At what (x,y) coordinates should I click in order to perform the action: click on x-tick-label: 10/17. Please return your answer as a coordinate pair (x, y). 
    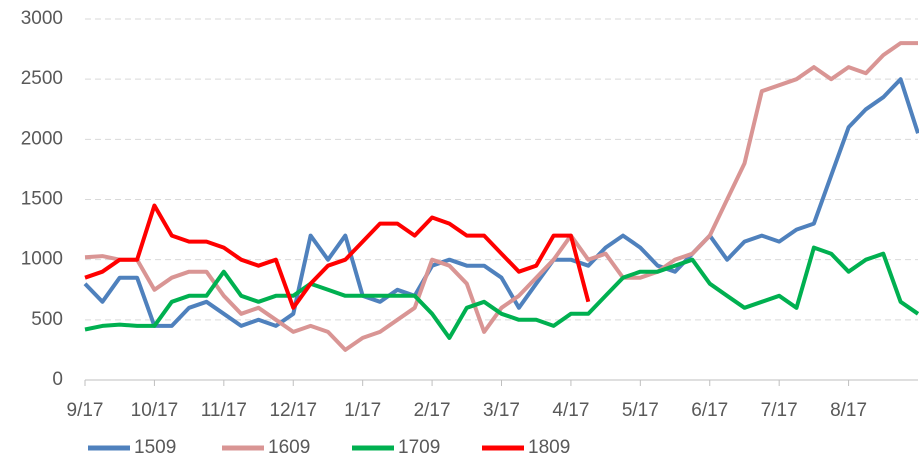
    Looking at the image, I should click on (155, 410).